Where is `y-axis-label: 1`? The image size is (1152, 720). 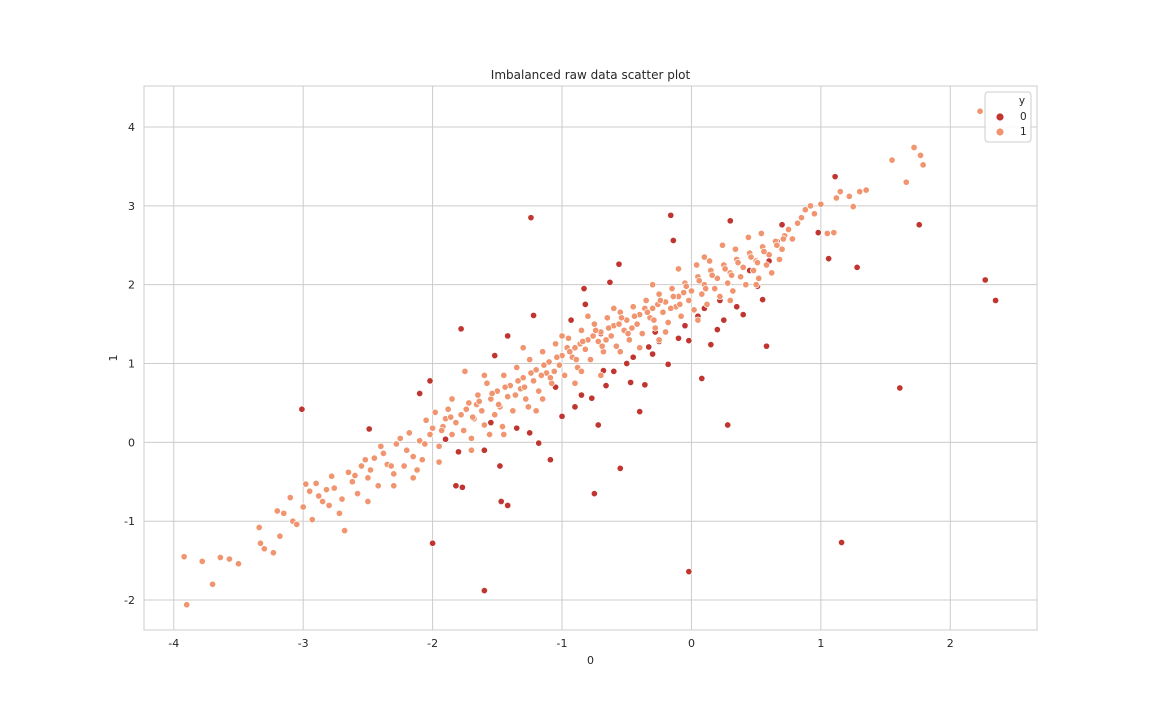 y-axis-label: 1 is located at coordinates (113, 358).